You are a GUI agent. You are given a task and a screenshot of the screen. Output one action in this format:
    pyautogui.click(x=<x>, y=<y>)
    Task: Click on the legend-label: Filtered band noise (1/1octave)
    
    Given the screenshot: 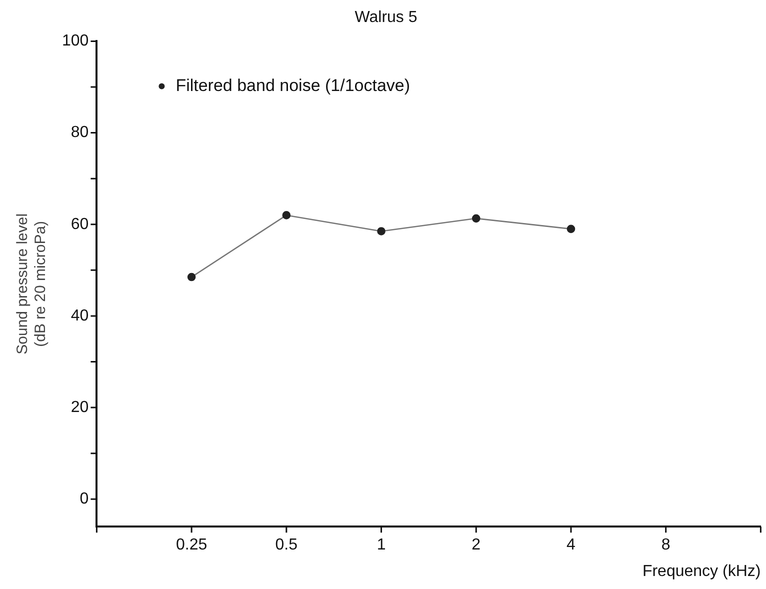 What is the action you would take?
    pyautogui.click(x=293, y=85)
    